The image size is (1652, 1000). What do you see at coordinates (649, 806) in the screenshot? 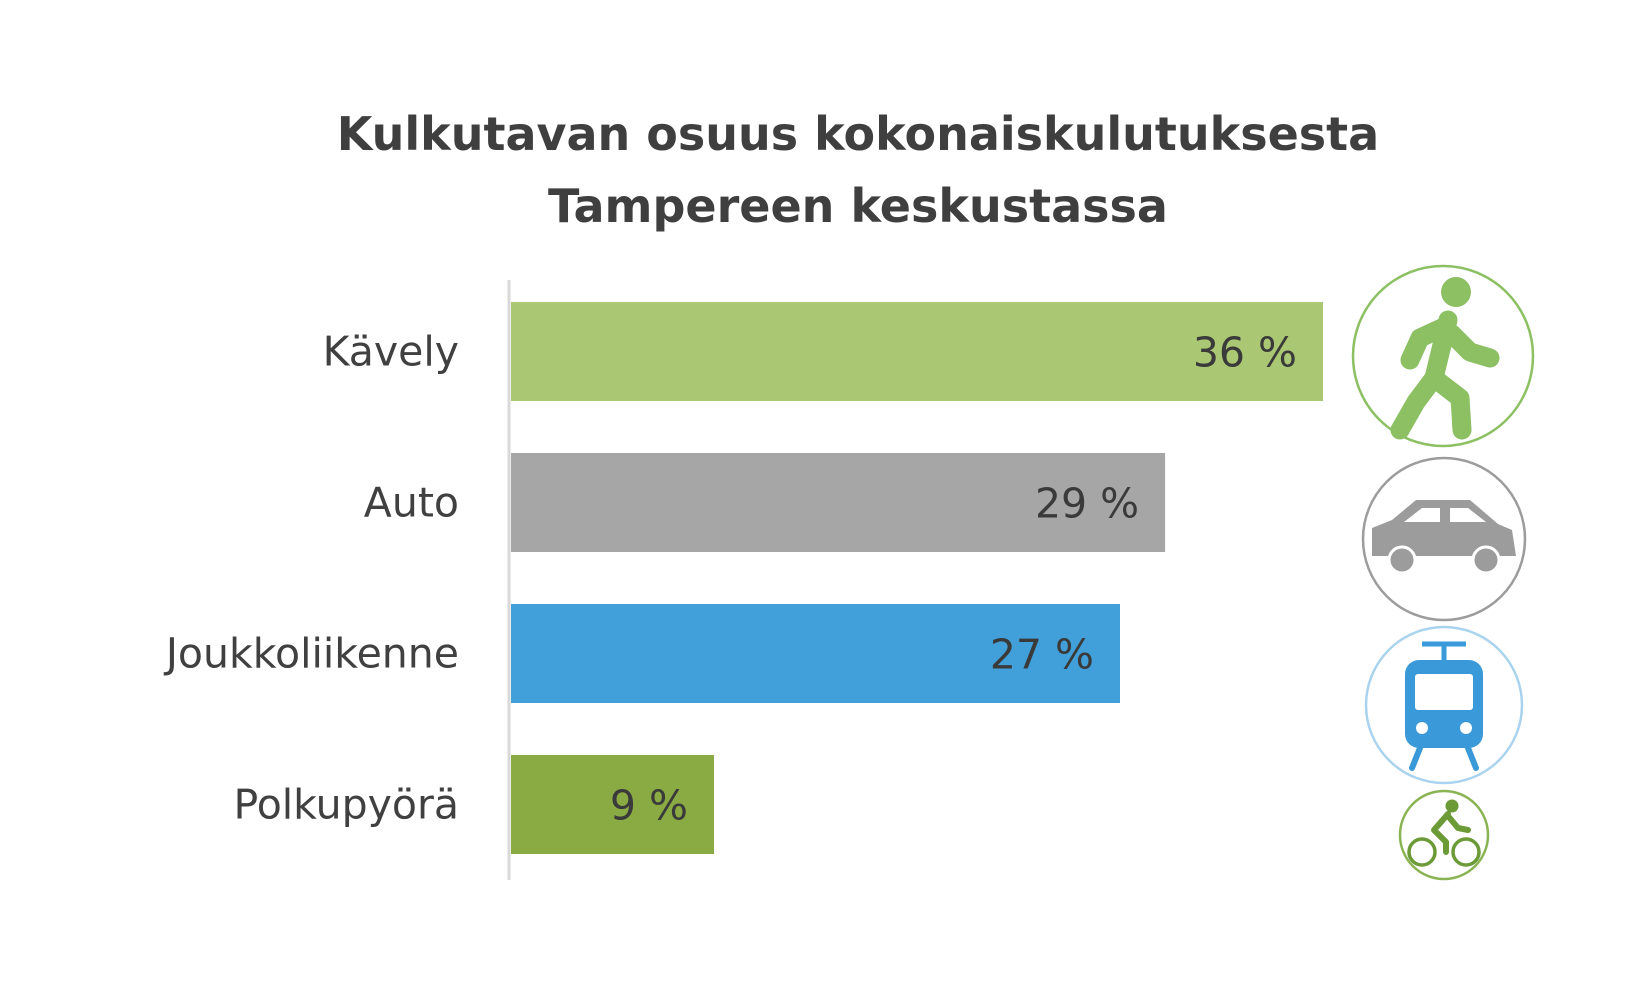
I see `value-label: 9 %` at bounding box center [649, 806].